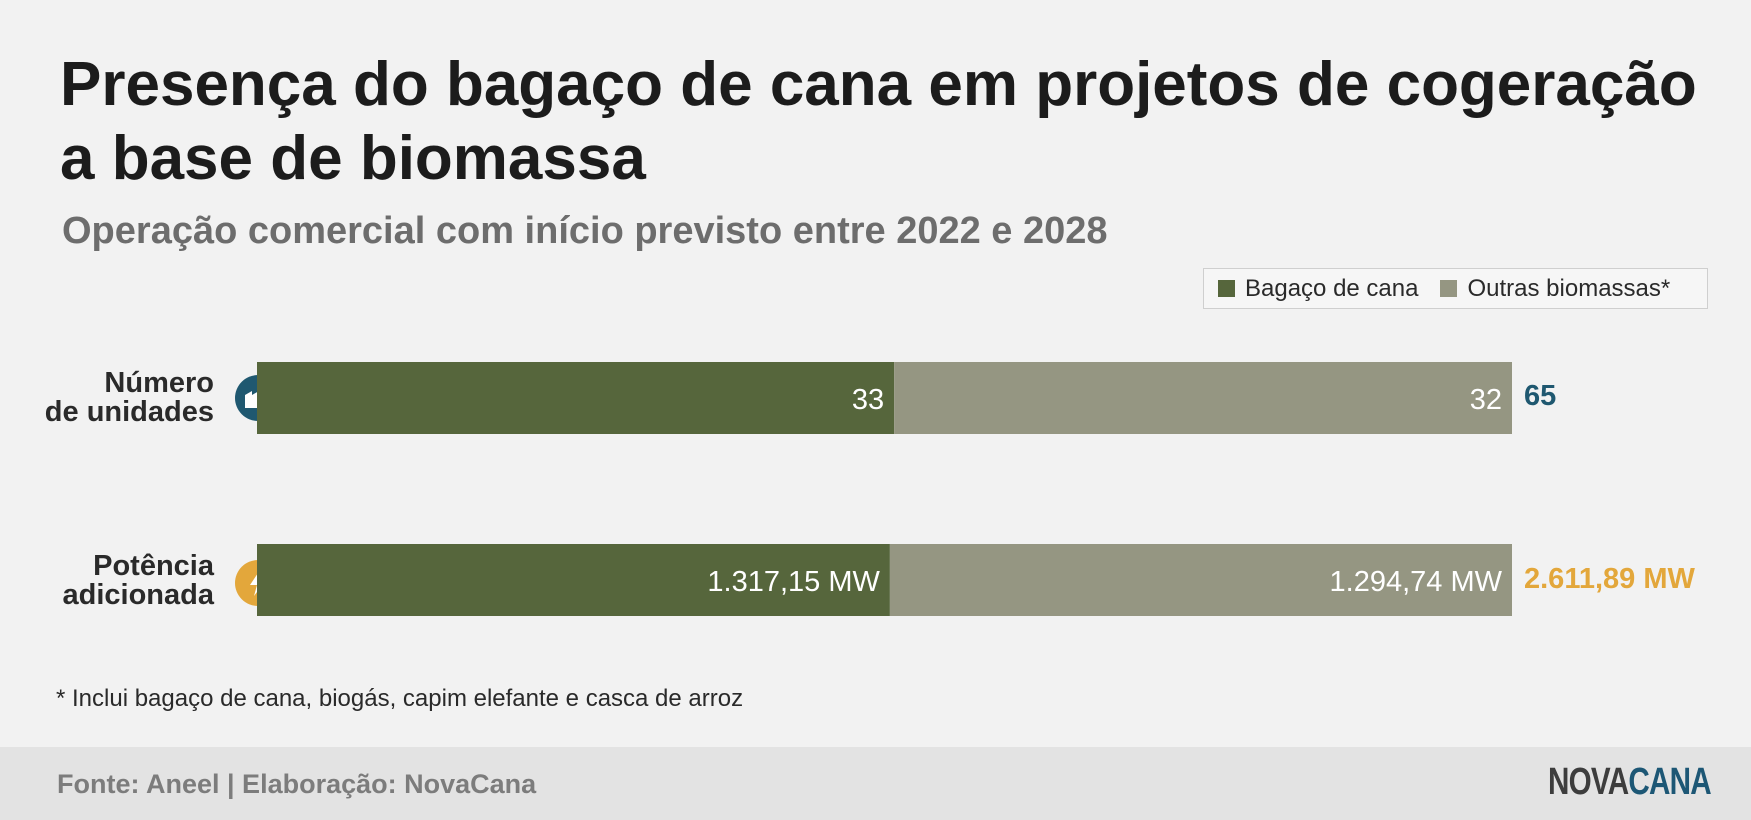 The width and height of the screenshot is (1751, 820). I want to click on bar-value-label-bagaco-2: 1.317,15 MW, so click(793, 582).